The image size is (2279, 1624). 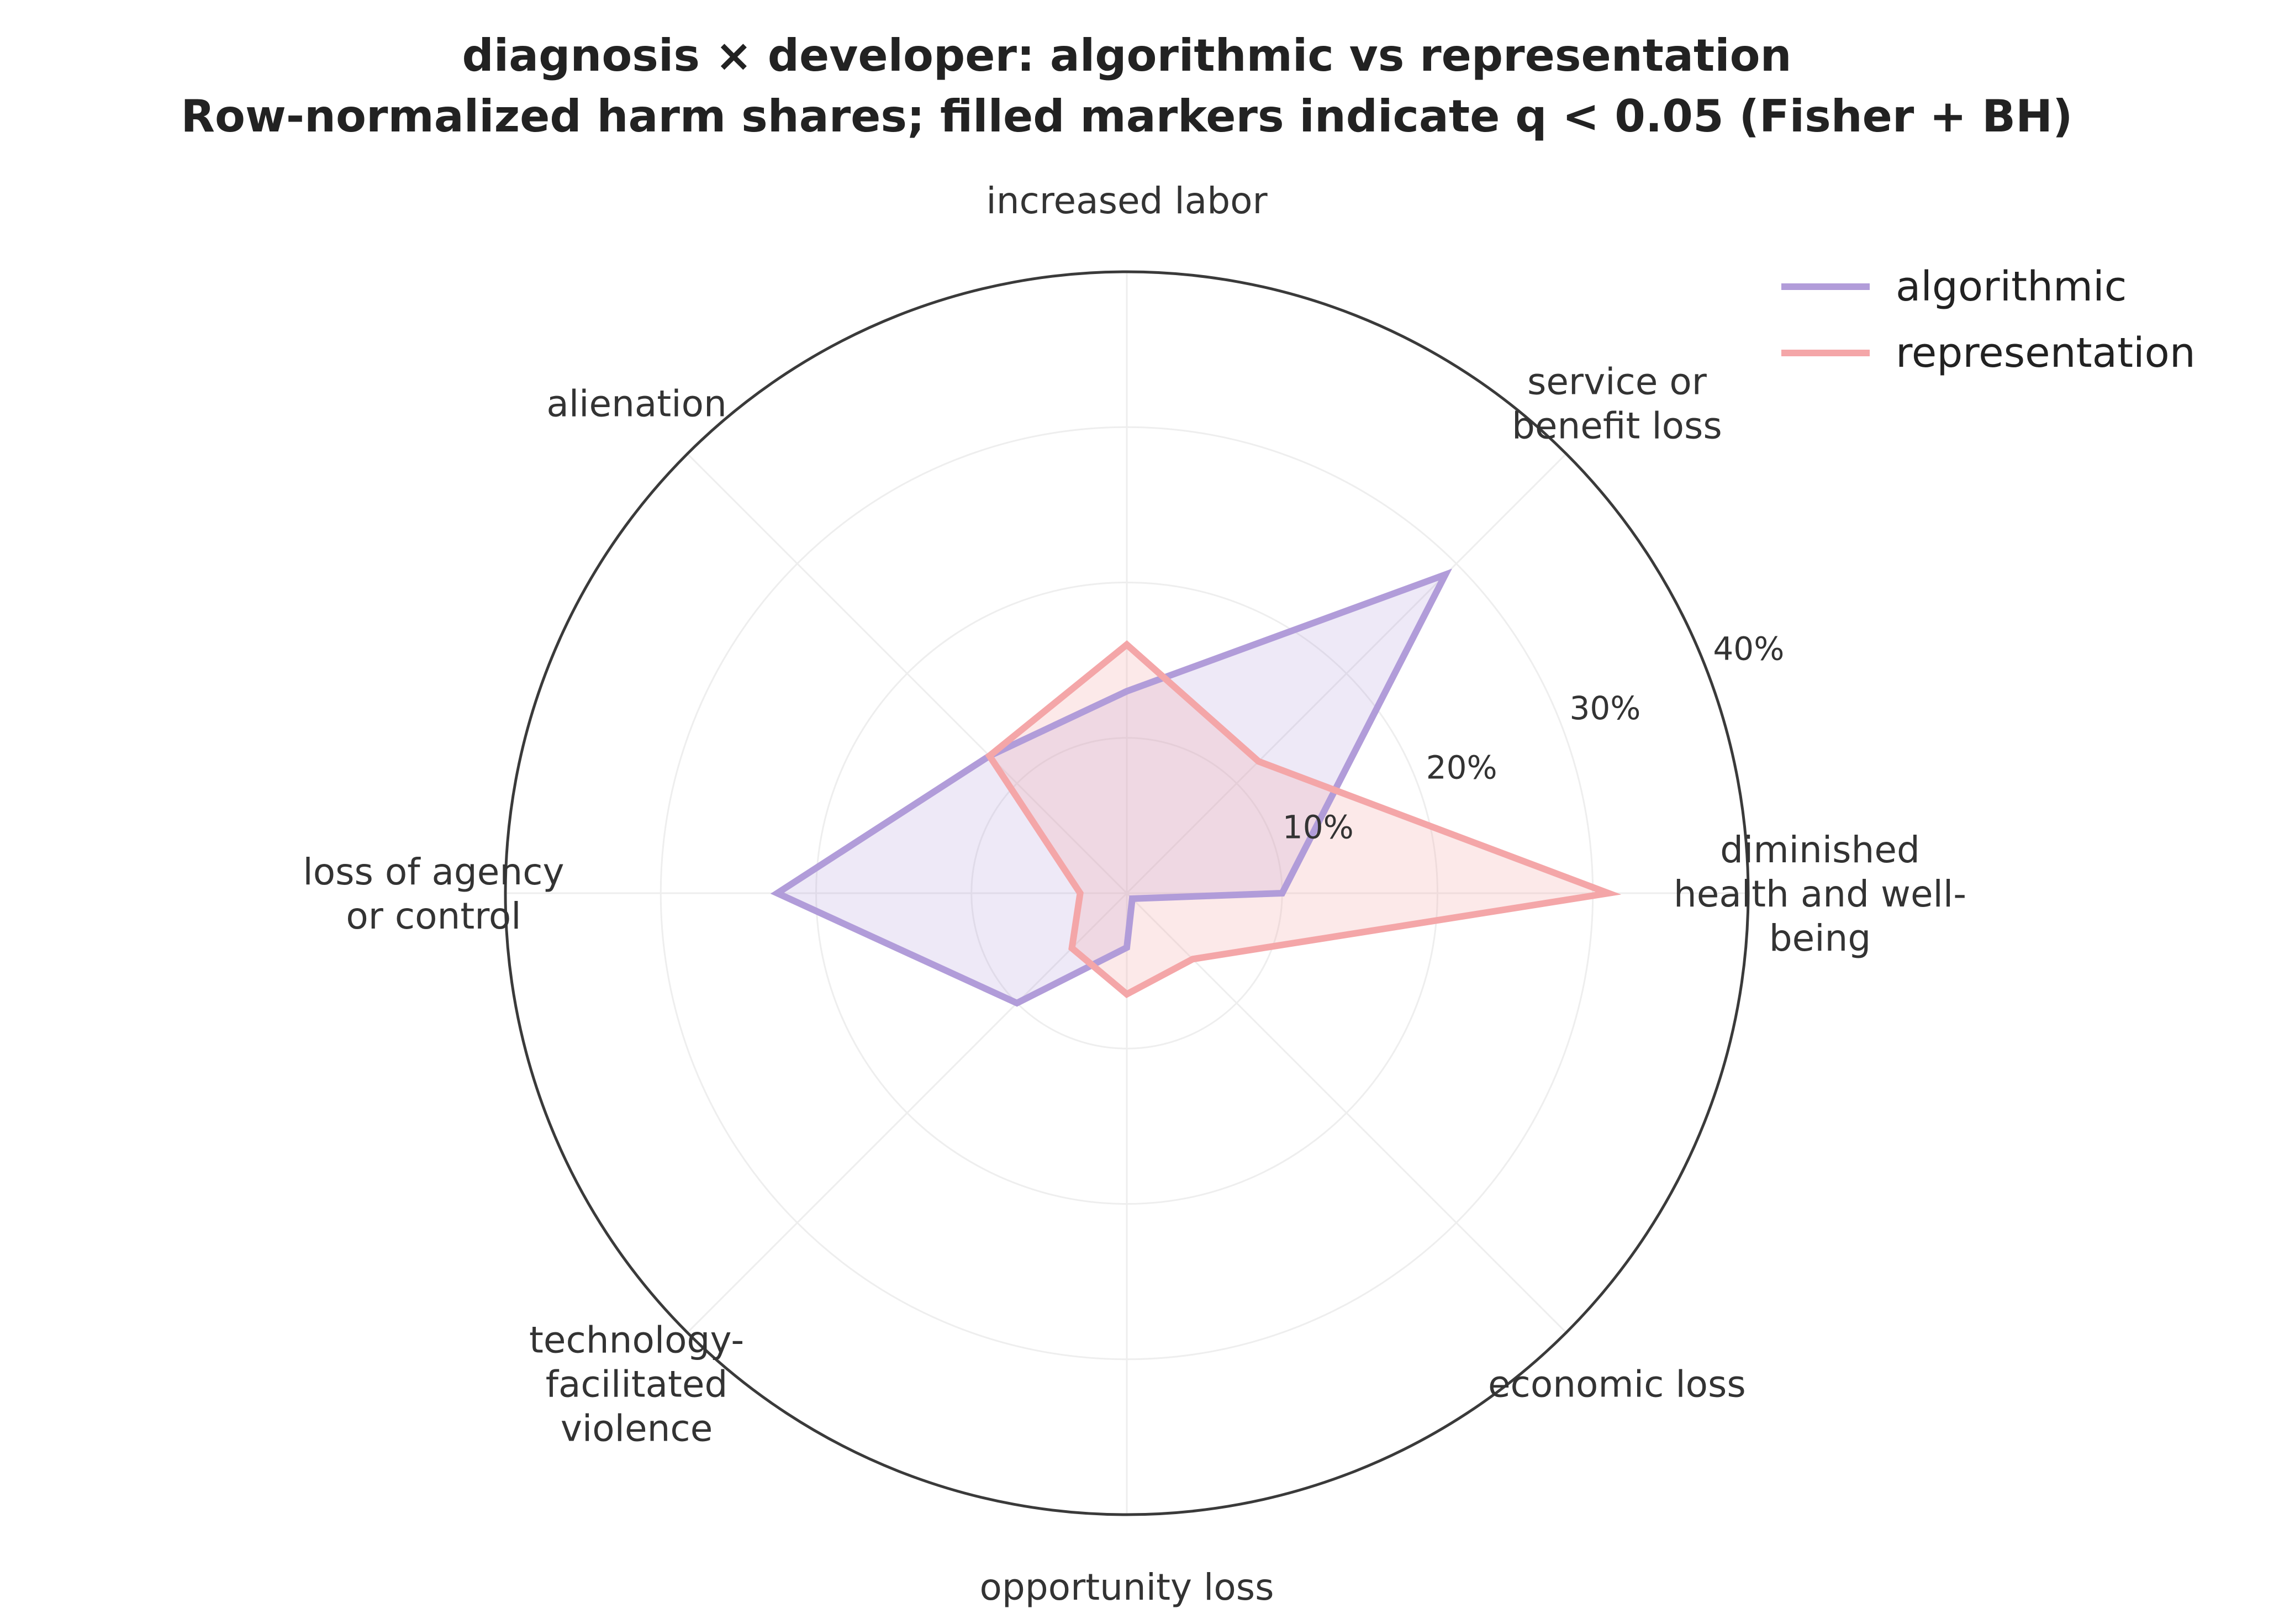 I want to click on category-label-6: opportunity loss, so click(x=1127, y=1587).